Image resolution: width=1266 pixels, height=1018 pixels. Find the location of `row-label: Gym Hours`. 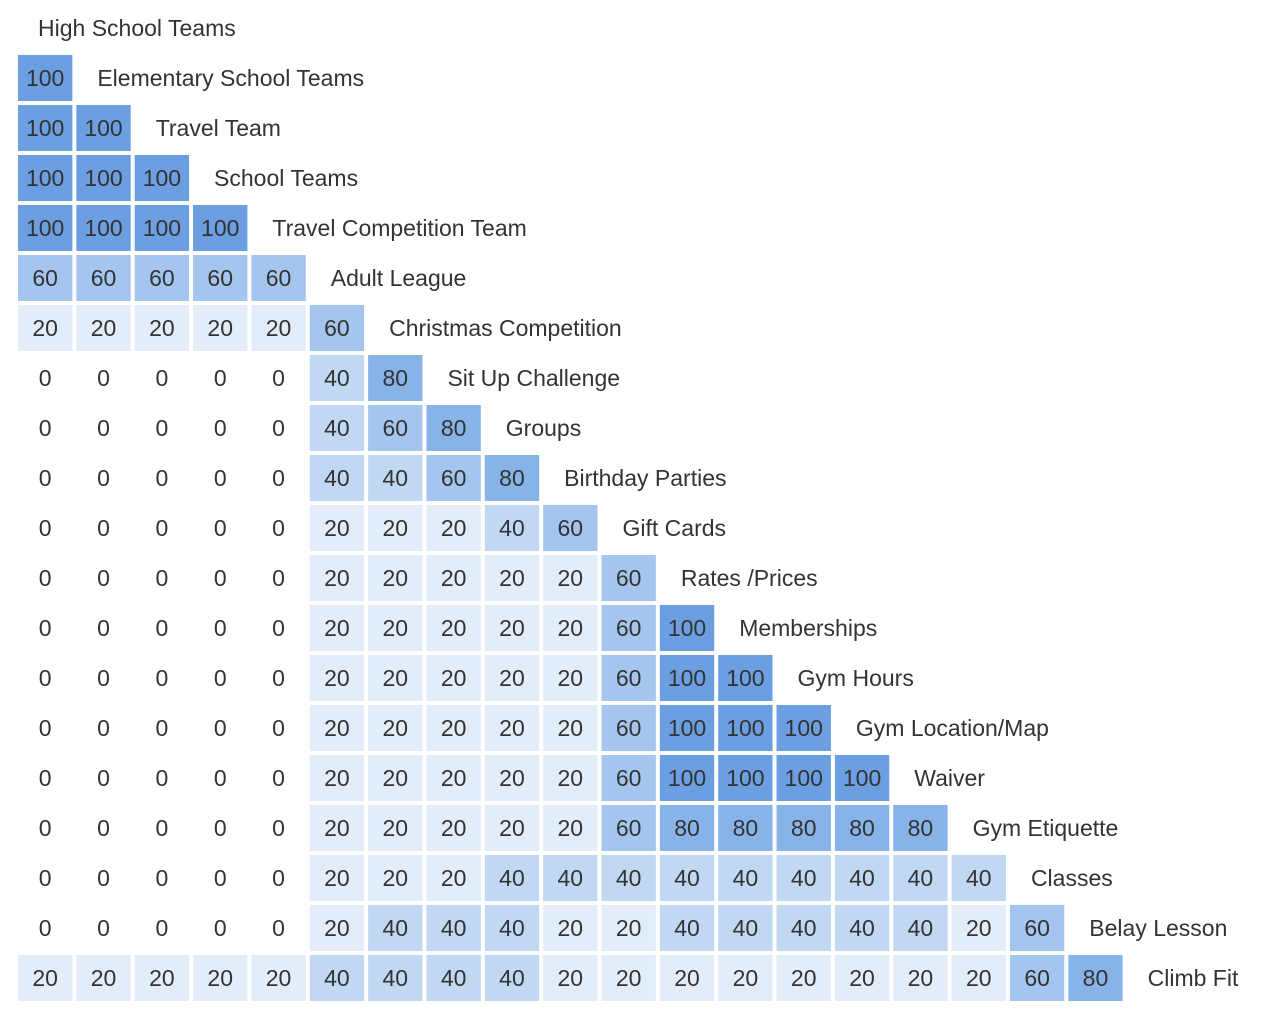

row-label: Gym Hours is located at coordinates (856, 678).